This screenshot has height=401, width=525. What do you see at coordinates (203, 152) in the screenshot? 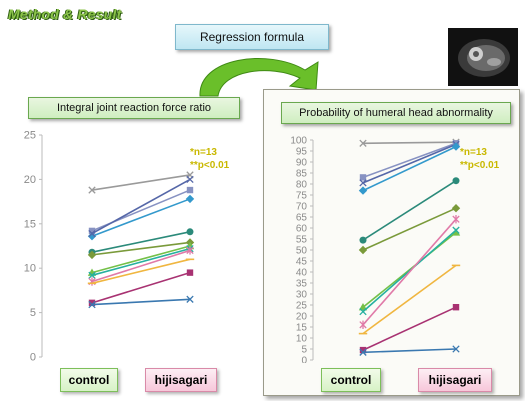
I see `left-annotation-n: *n=13` at bounding box center [203, 152].